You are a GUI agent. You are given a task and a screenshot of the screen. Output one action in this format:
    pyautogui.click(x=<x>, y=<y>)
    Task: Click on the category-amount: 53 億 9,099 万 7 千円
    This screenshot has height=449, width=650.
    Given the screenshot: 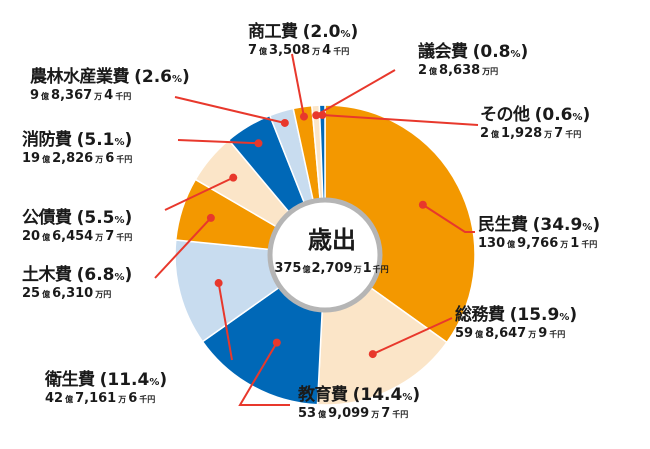 What is the action you would take?
    pyautogui.click(x=353, y=413)
    